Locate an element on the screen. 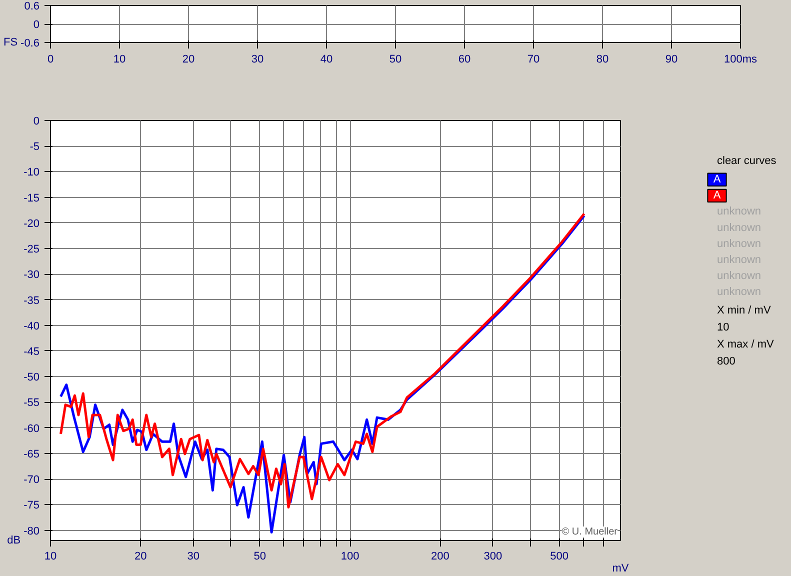 The width and height of the screenshot is (791, 576). y-tick-label: -80 is located at coordinates (32, 531).